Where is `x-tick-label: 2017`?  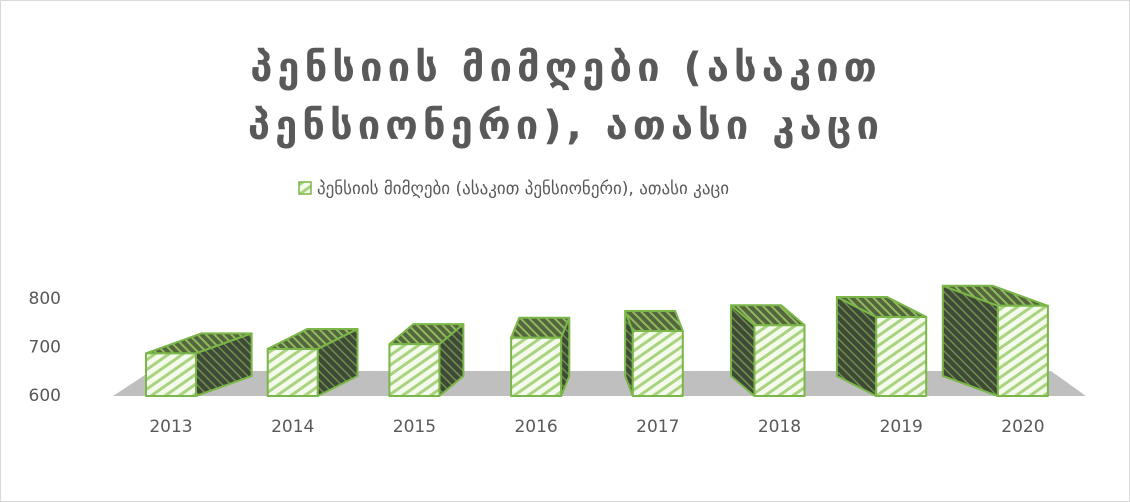 x-tick-label: 2017 is located at coordinates (657, 427).